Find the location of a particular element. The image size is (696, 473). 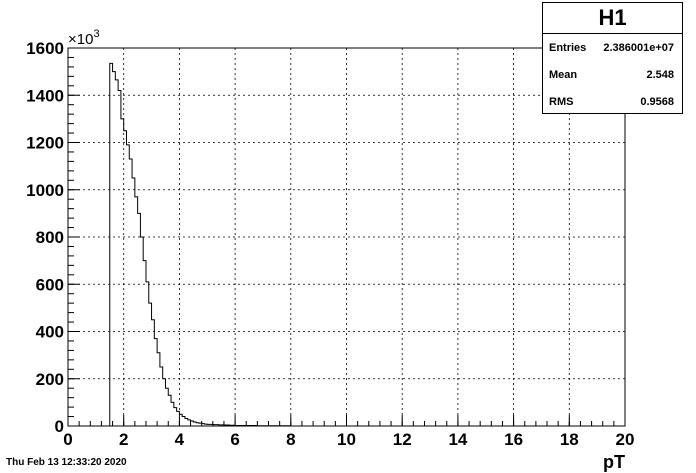

y-scale-label: ×10³ is located at coordinates (84, 38).